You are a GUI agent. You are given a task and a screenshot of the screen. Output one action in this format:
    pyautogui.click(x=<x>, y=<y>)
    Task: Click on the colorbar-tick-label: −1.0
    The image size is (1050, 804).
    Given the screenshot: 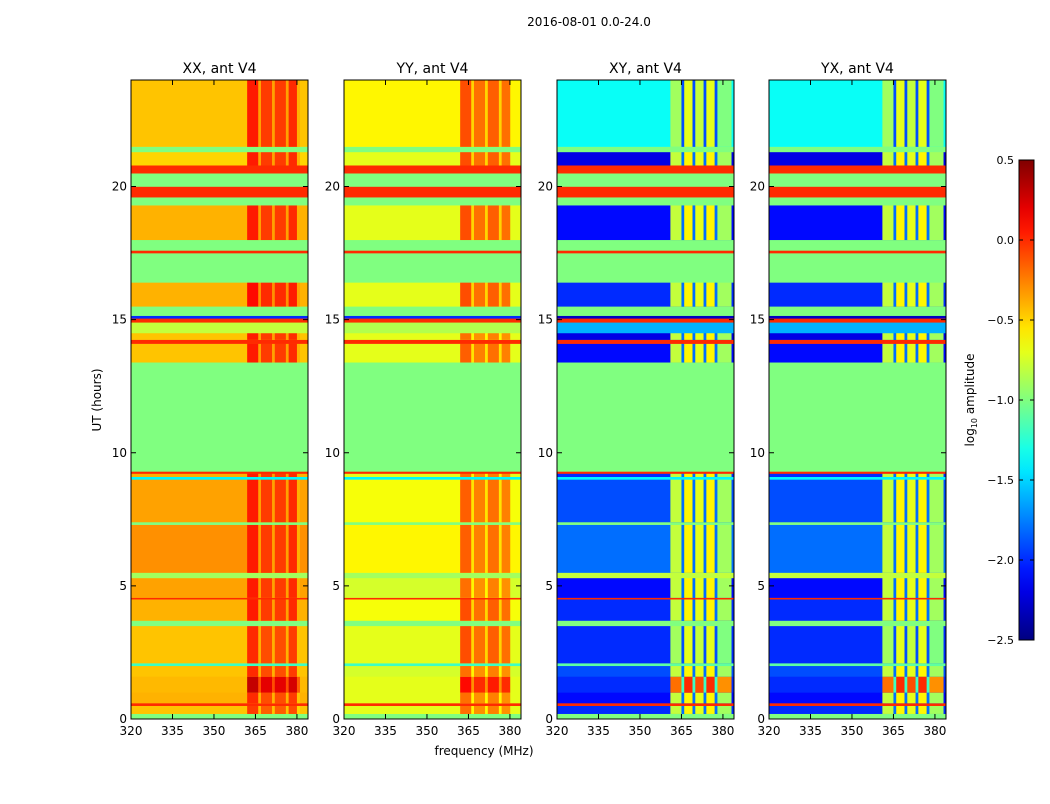 What is the action you would take?
    pyautogui.click(x=1000, y=400)
    